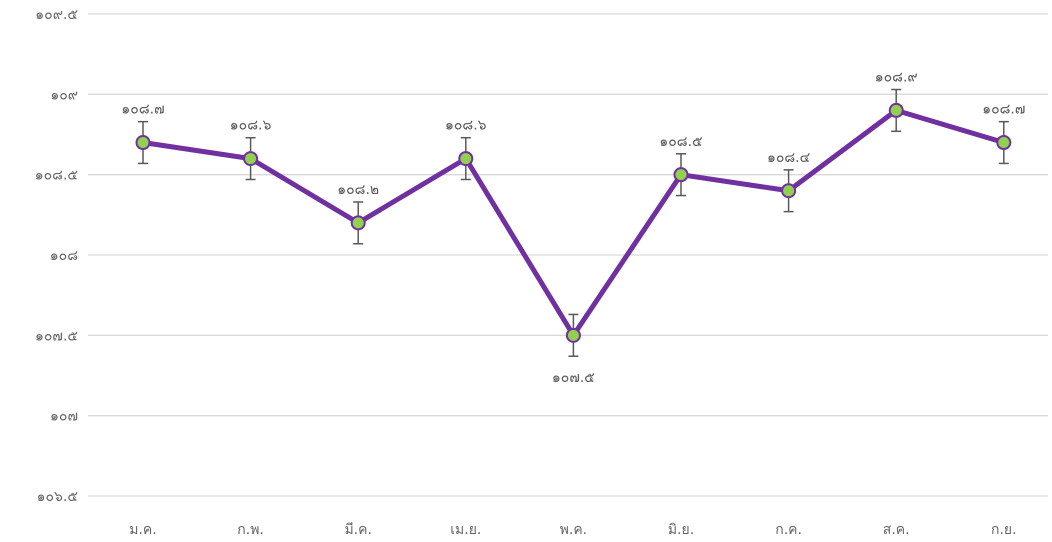  I want to click on y-tick-label: ๑๐๖.๕, so click(57, 497).